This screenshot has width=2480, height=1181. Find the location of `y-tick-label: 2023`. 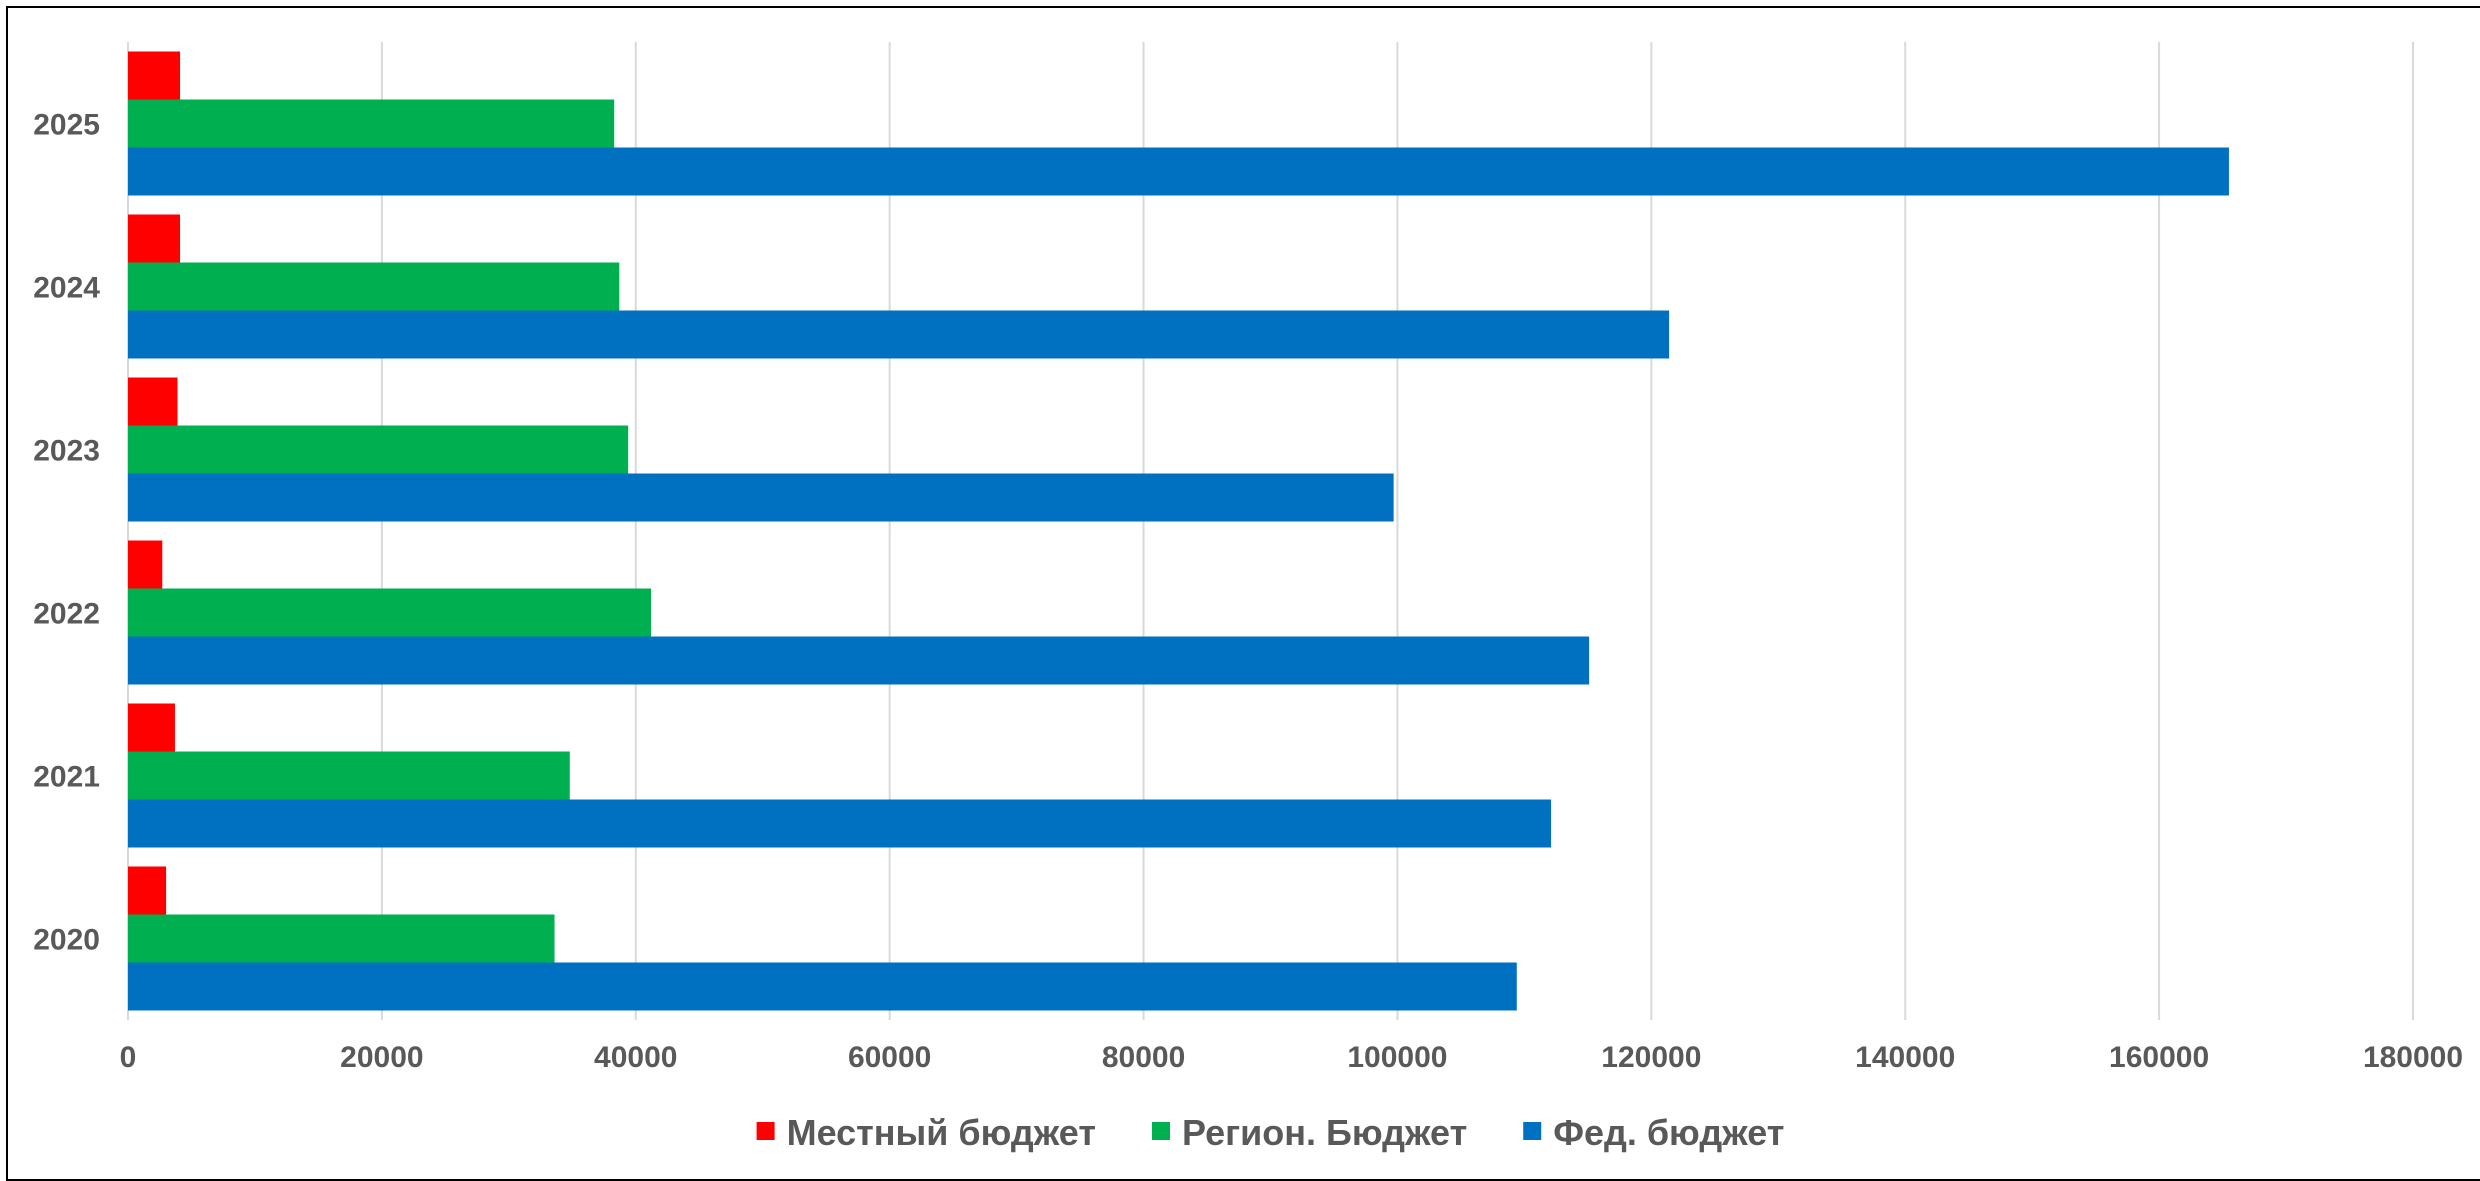

y-tick-label: 2023 is located at coordinates (66, 451).